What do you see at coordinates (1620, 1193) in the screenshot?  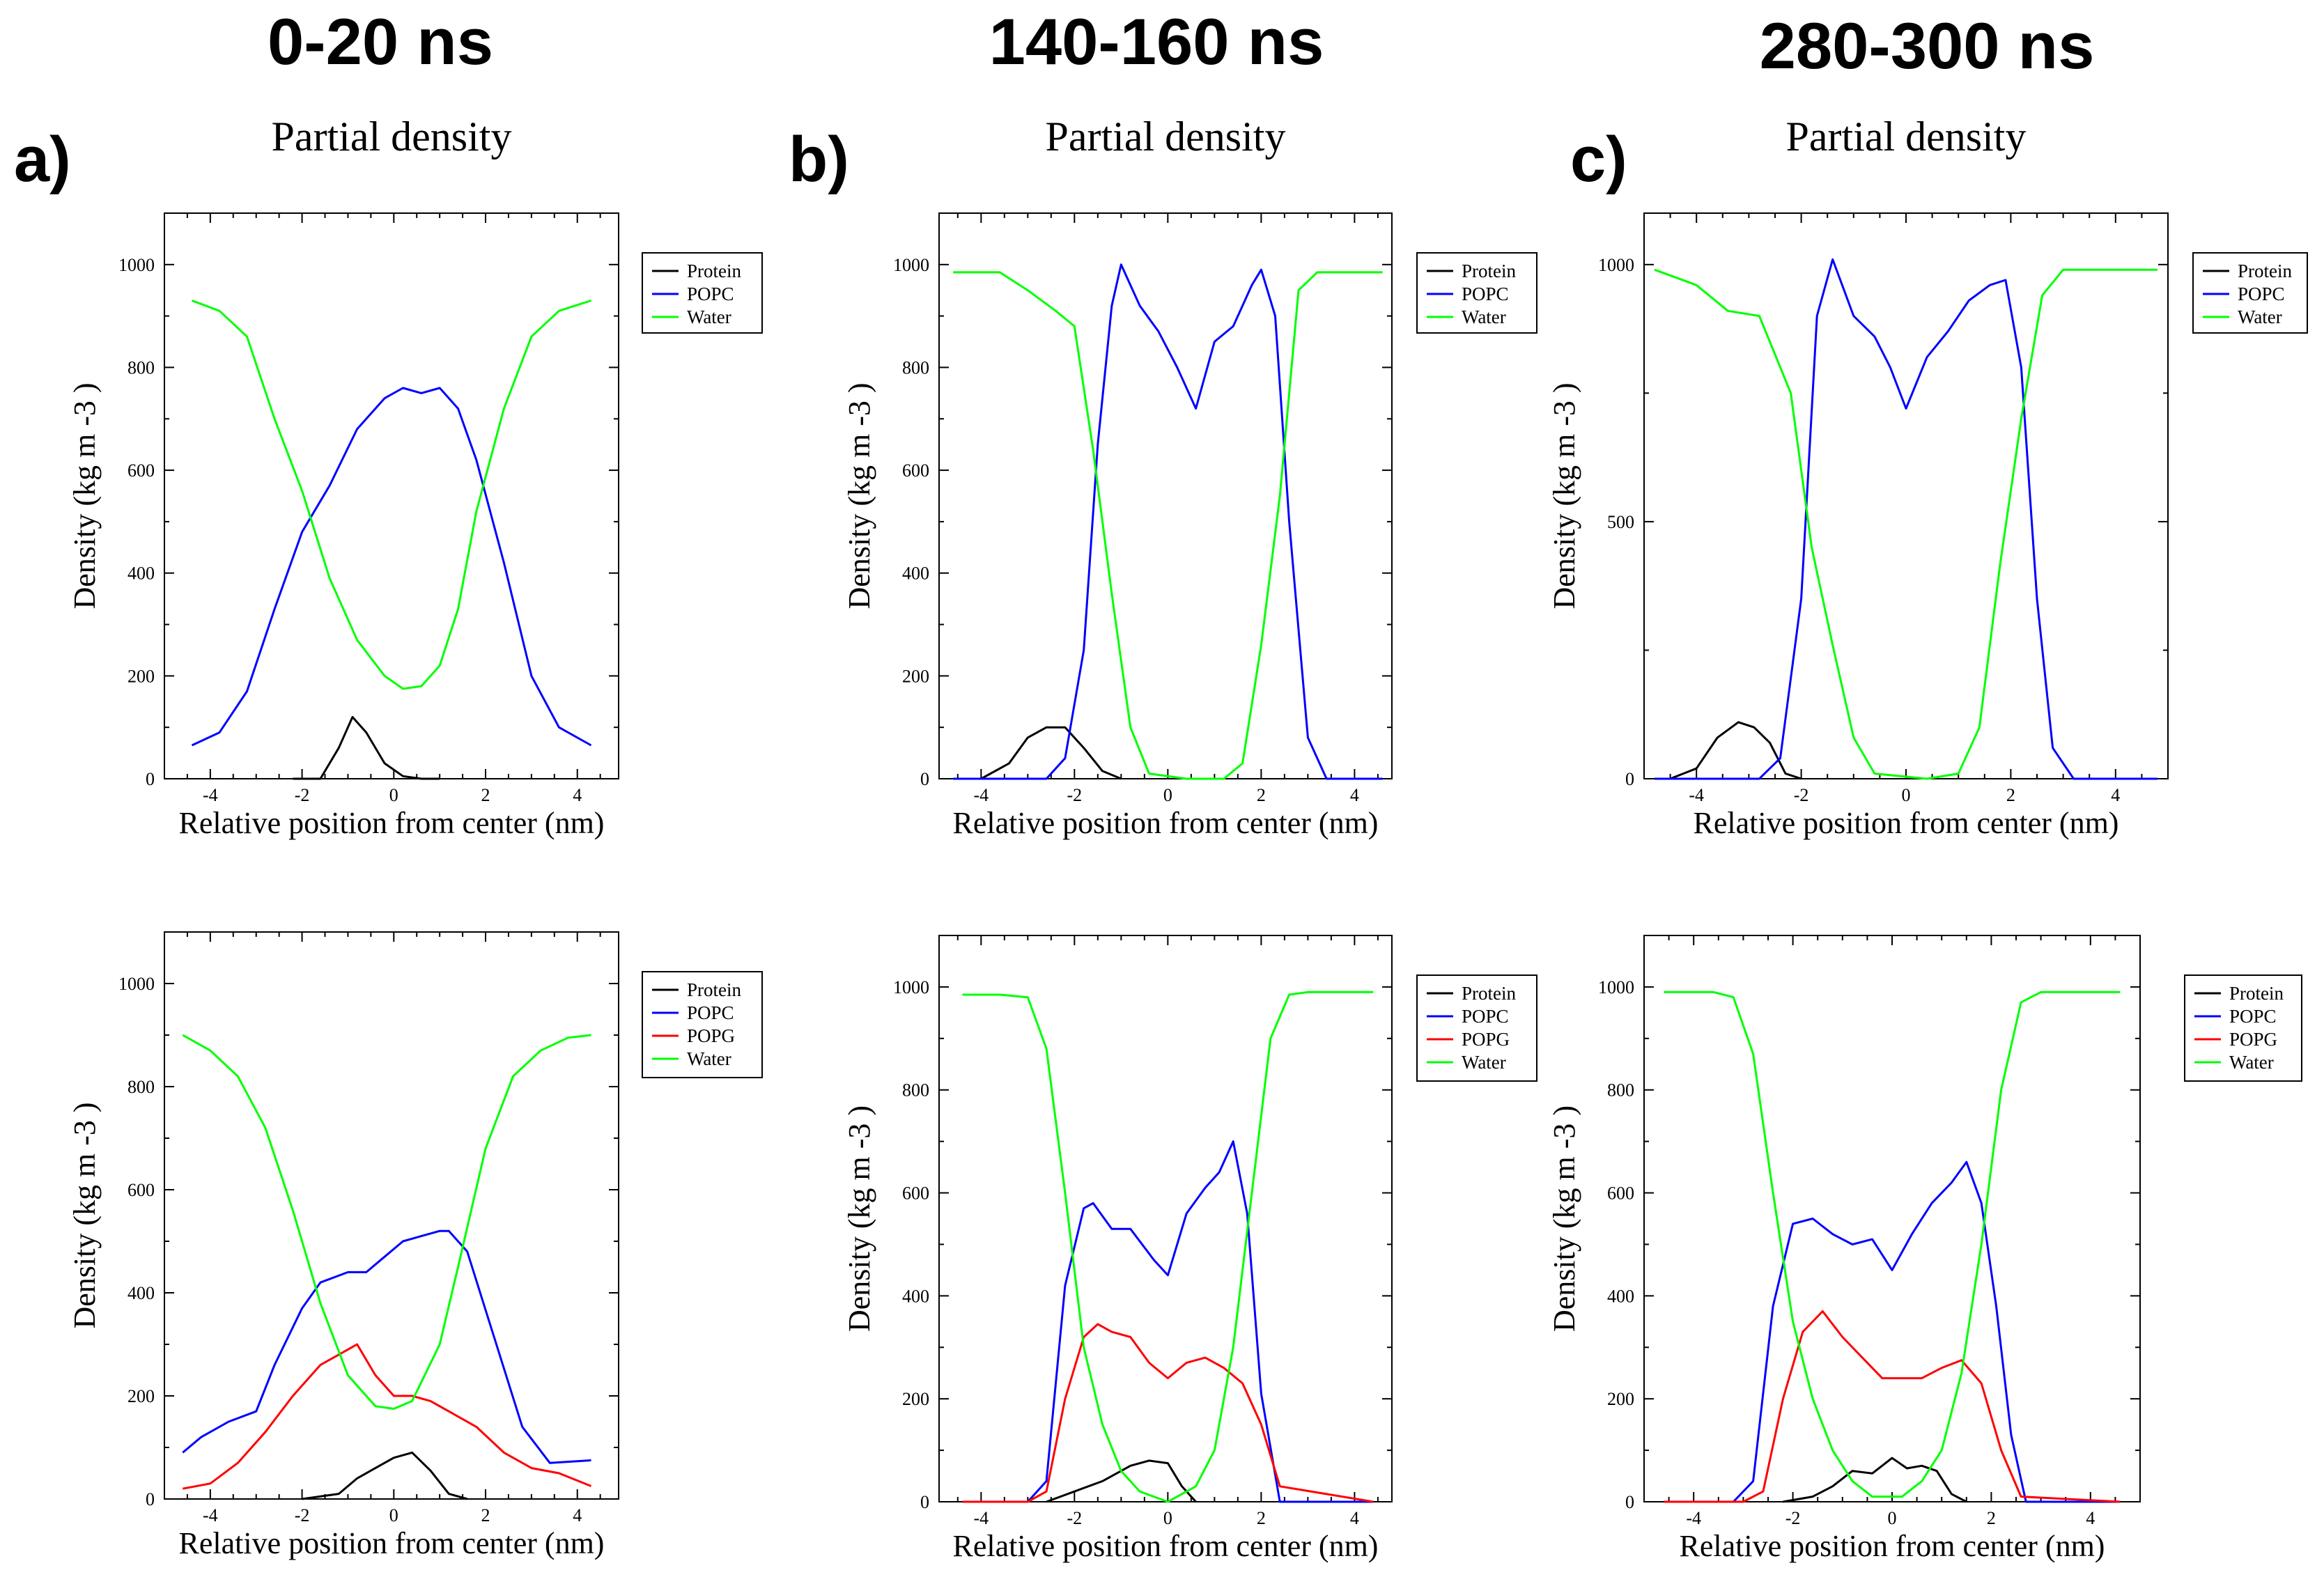 I see `y-tick-label: 600` at bounding box center [1620, 1193].